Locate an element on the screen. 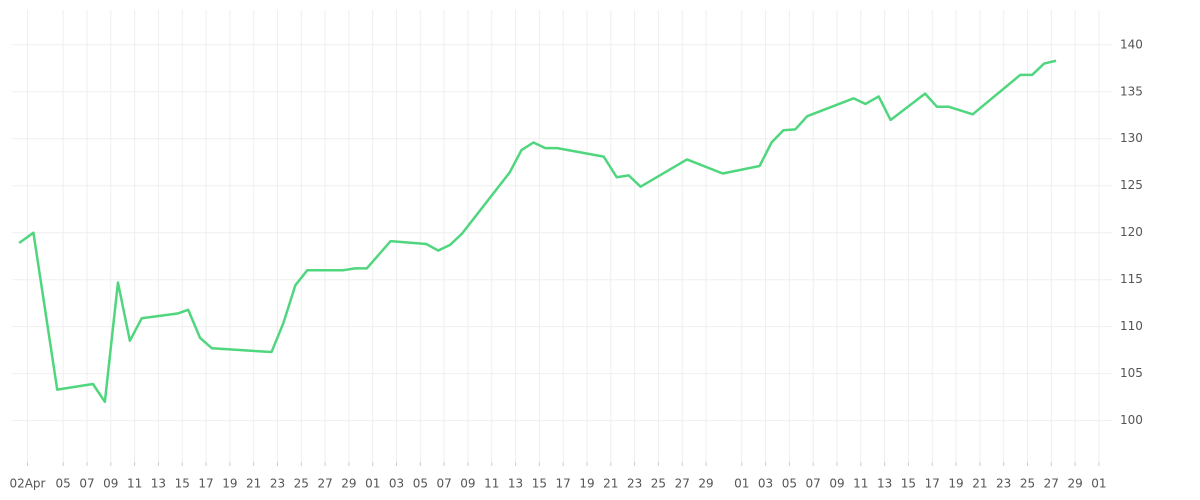 This screenshot has width=1200, height=500. x-tick-label: 02Apr is located at coordinates (27, 484).